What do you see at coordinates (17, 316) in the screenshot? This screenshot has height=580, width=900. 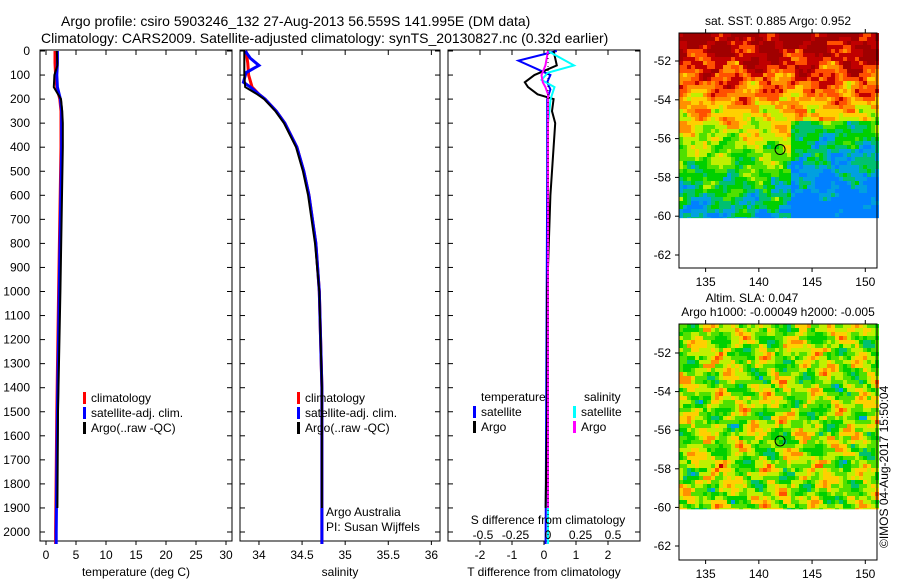 I see `y-tick-label: 1100` at bounding box center [17, 316].